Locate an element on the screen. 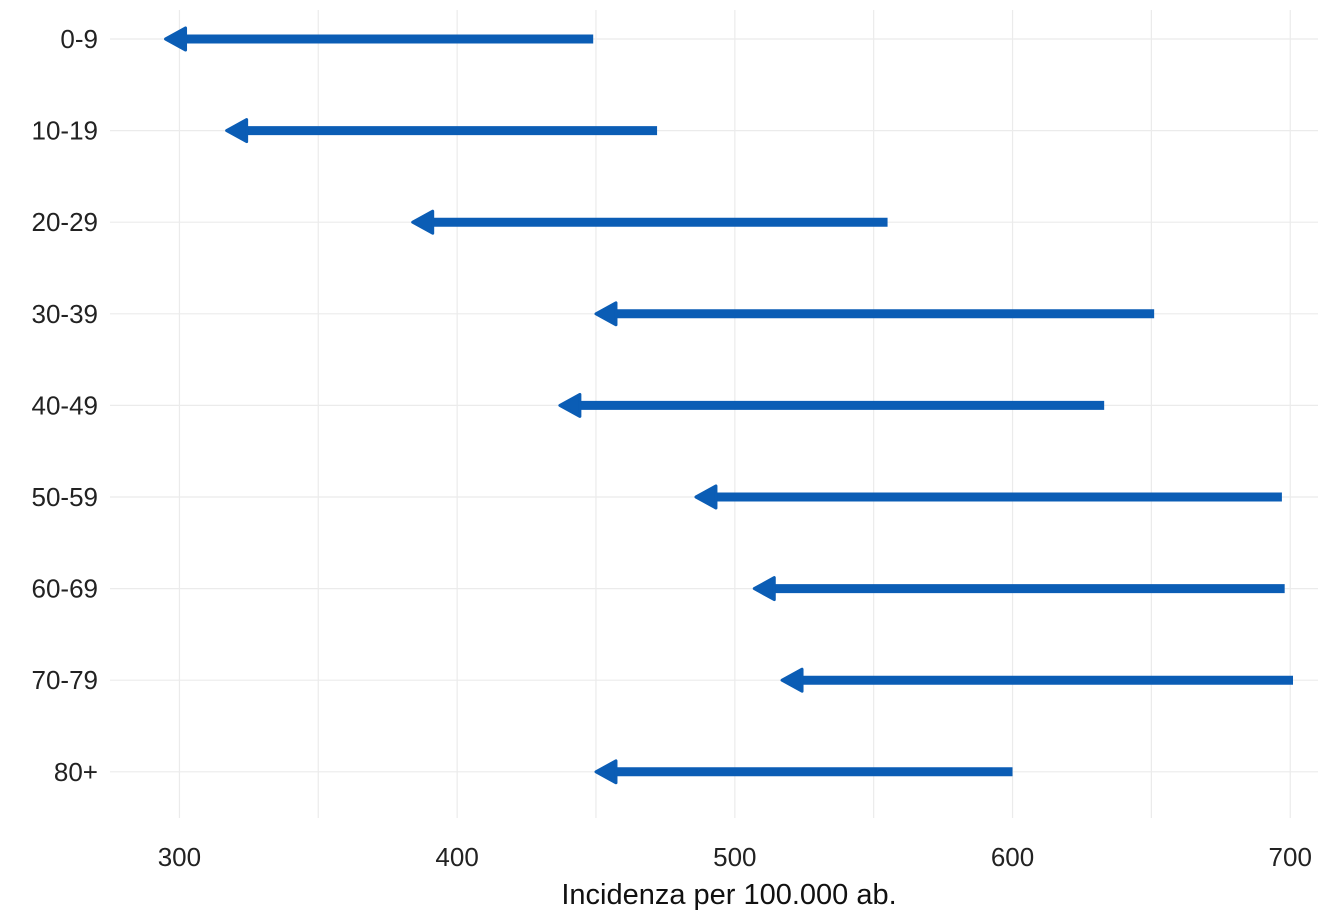  y-tick-label: 20-29 is located at coordinates (65, 222).